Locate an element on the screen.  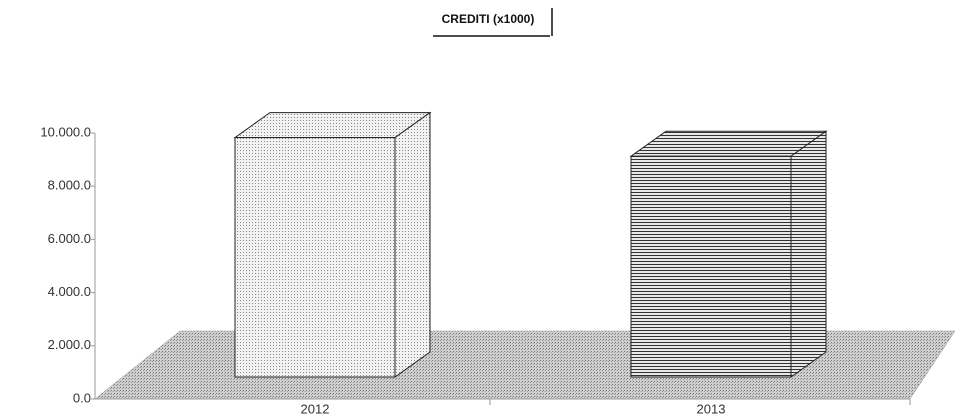
x-tick-label: 2013 is located at coordinates (711, 408).